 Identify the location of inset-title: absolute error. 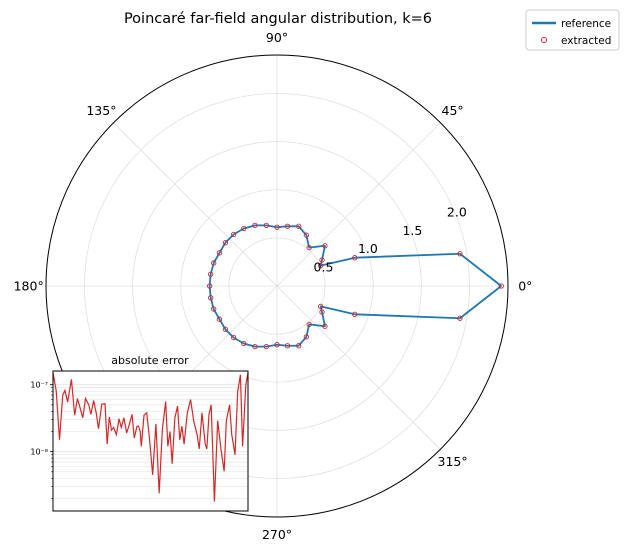
(150, 360).